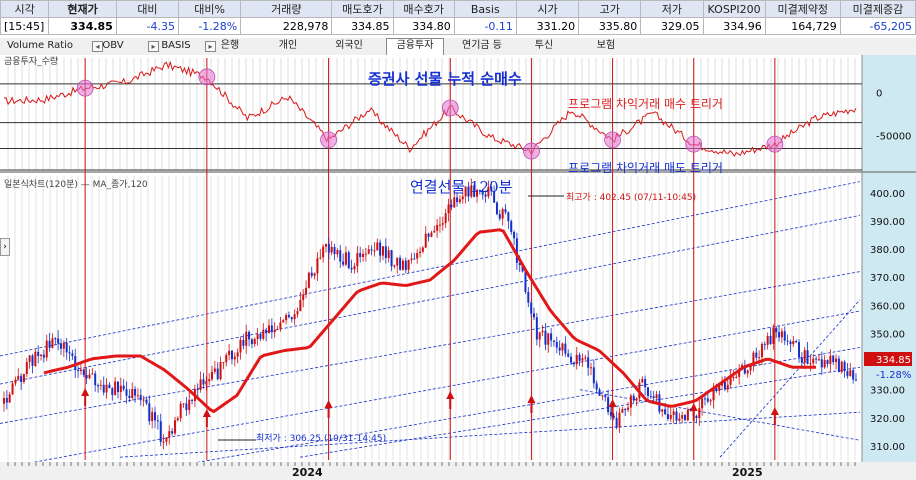 The height and width of the screenshot is (480, 916). Describe the element at coordinates (415, 46) in the screenshot. I see `tab-financial-investment: 금융투자` at that location.